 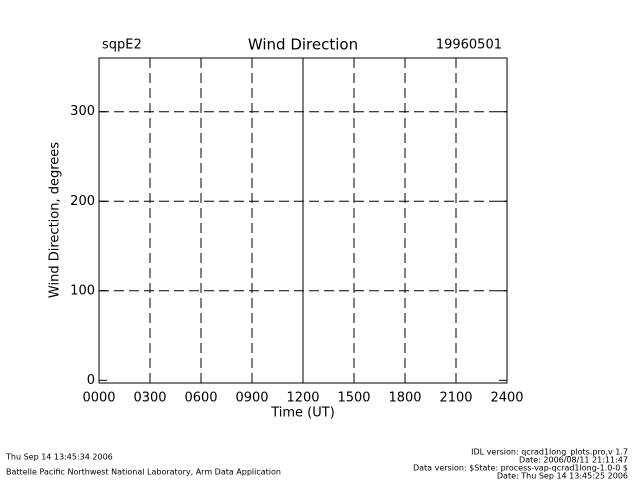 I want to click on date-label: 19960501, so click(x=469, y=45).